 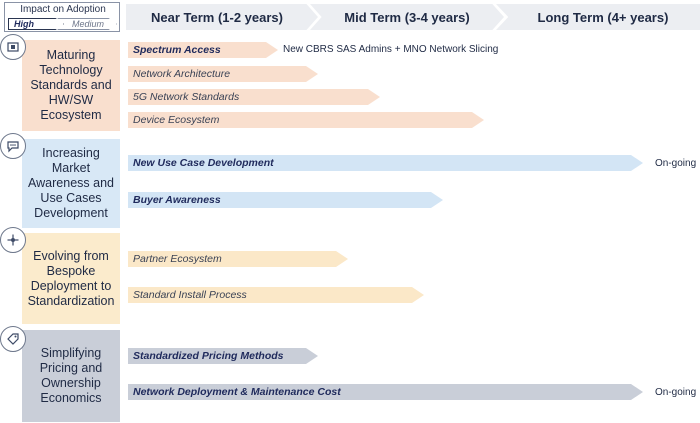 I want to click on bar-standardized-pricing-methods: Standardized Pricing Methods, so click(x=223, y=356).